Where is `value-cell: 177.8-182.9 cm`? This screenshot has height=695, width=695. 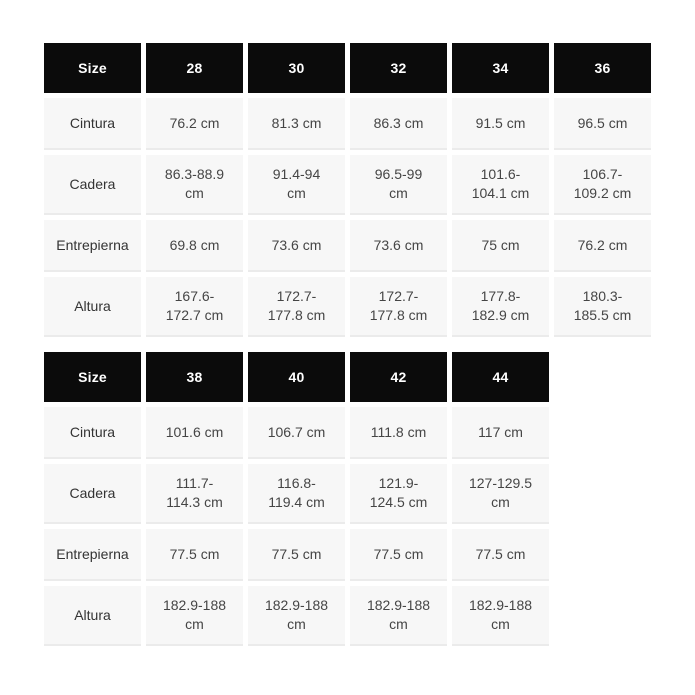 value-cell: 177.8-182.9 cm is located at coordinates (500, 307).